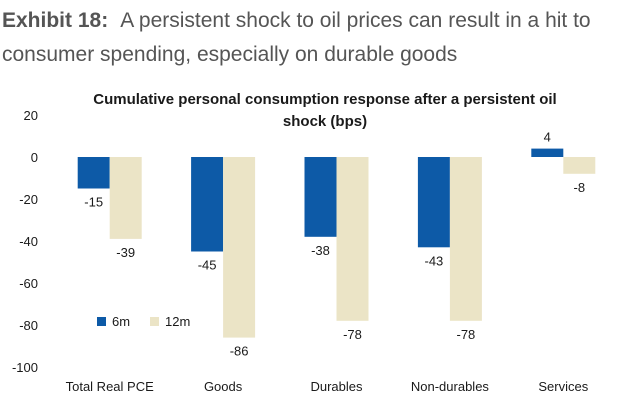 The height and width of the screenshot is (410, 620). Describe the element at coordinates (325, 121) in the screenshot. I see `chart-title-line: shock (bps)` at that location.